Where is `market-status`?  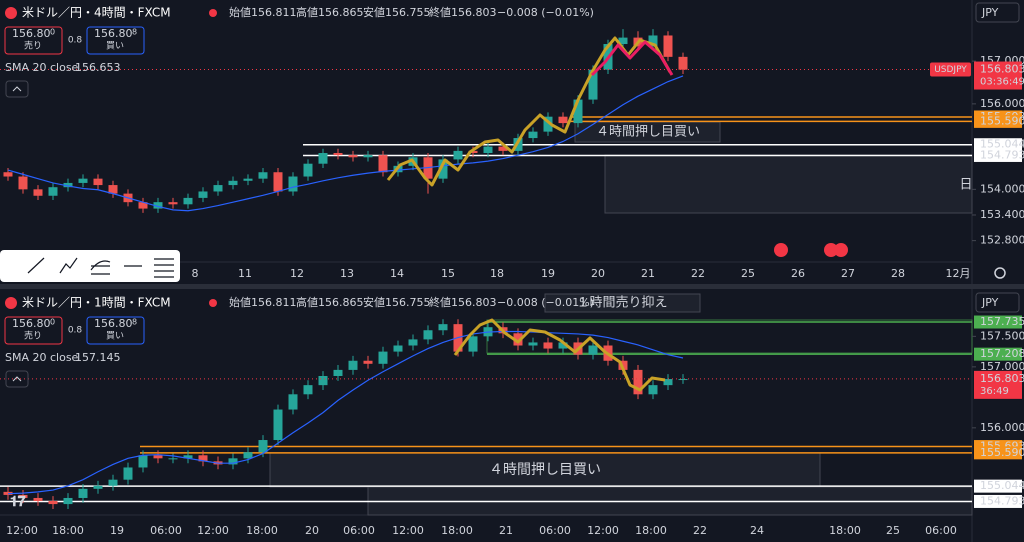 market-status is located at coordinates (213, 303).